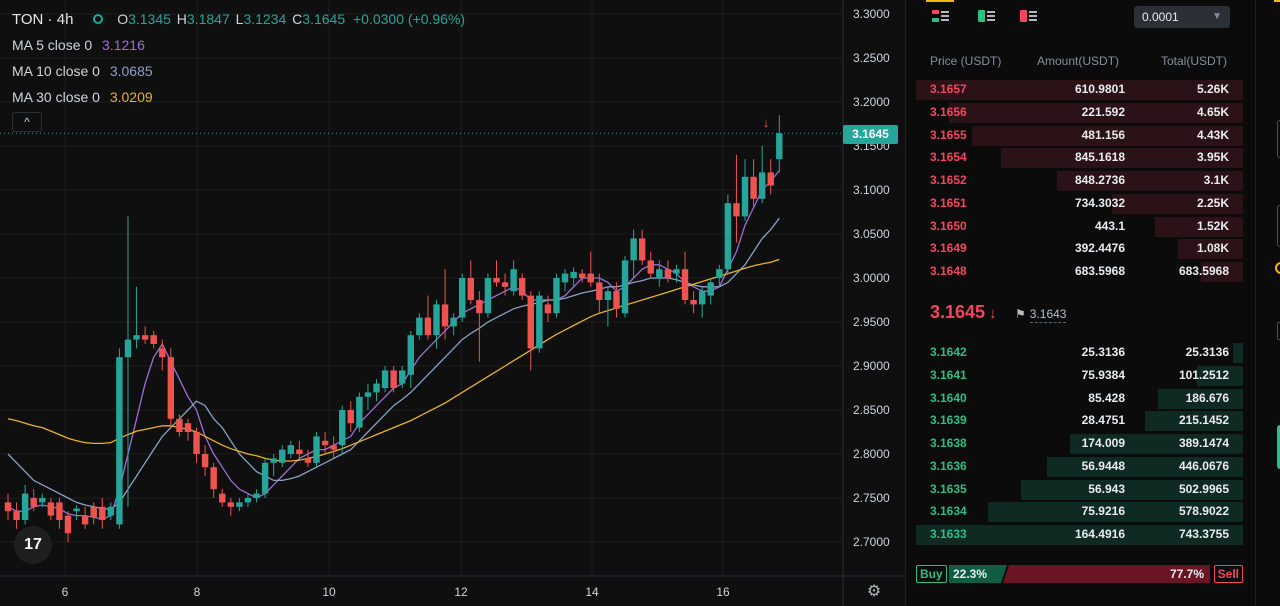  Describe the element at coordinates (33, 545) in the screenshot. I see `tradingview-logo: 17` at that location.